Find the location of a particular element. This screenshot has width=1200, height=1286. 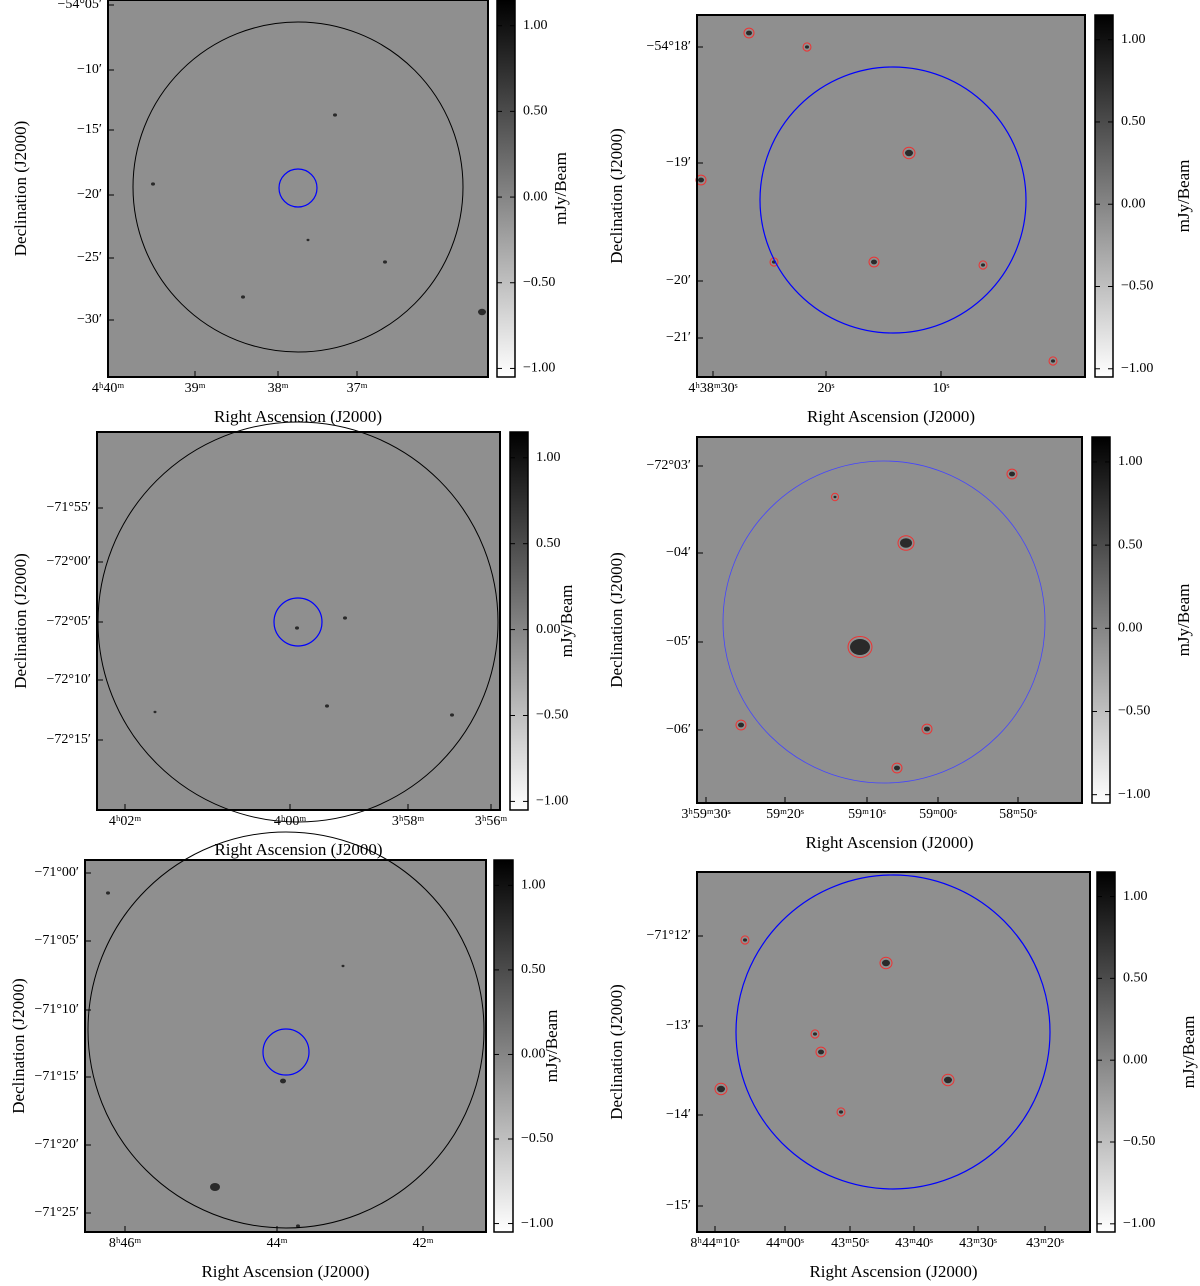

y-tick-label: −05′ is located at coordinates (678, 641).